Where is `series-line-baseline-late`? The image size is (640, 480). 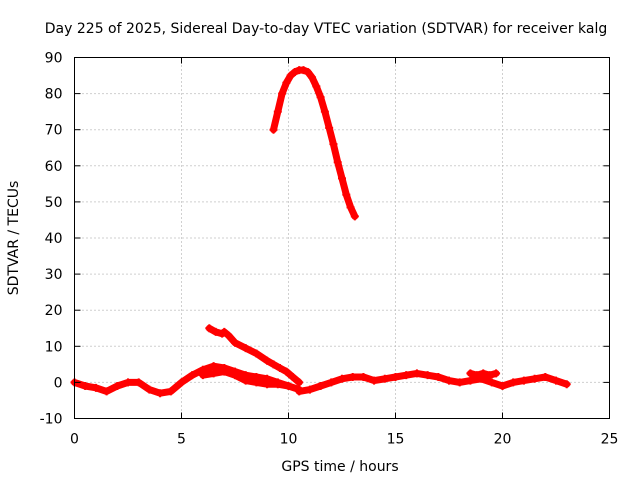
series-line-baseline-late is located at coordinates (433, 382).